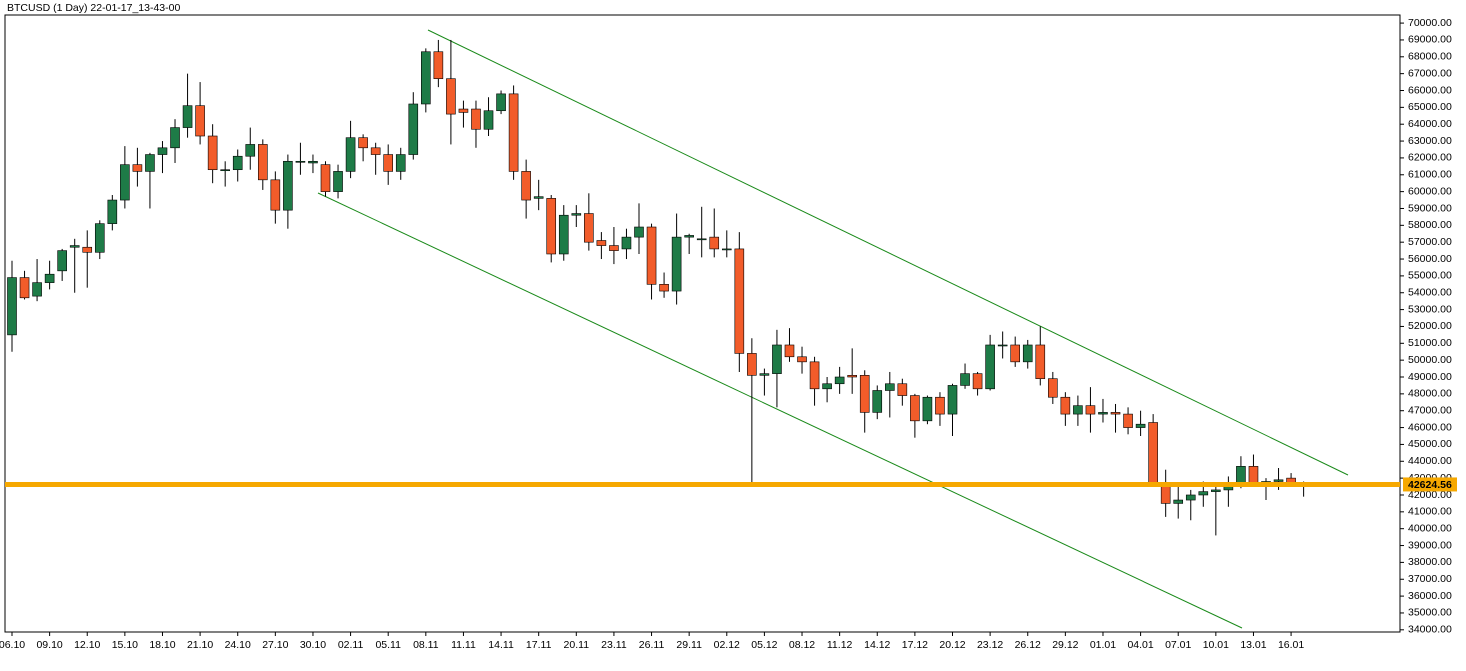  Describe the element at coordinates (1430, 107) in the screenshot. I see `y-tick-label: 65000.00` at that location.